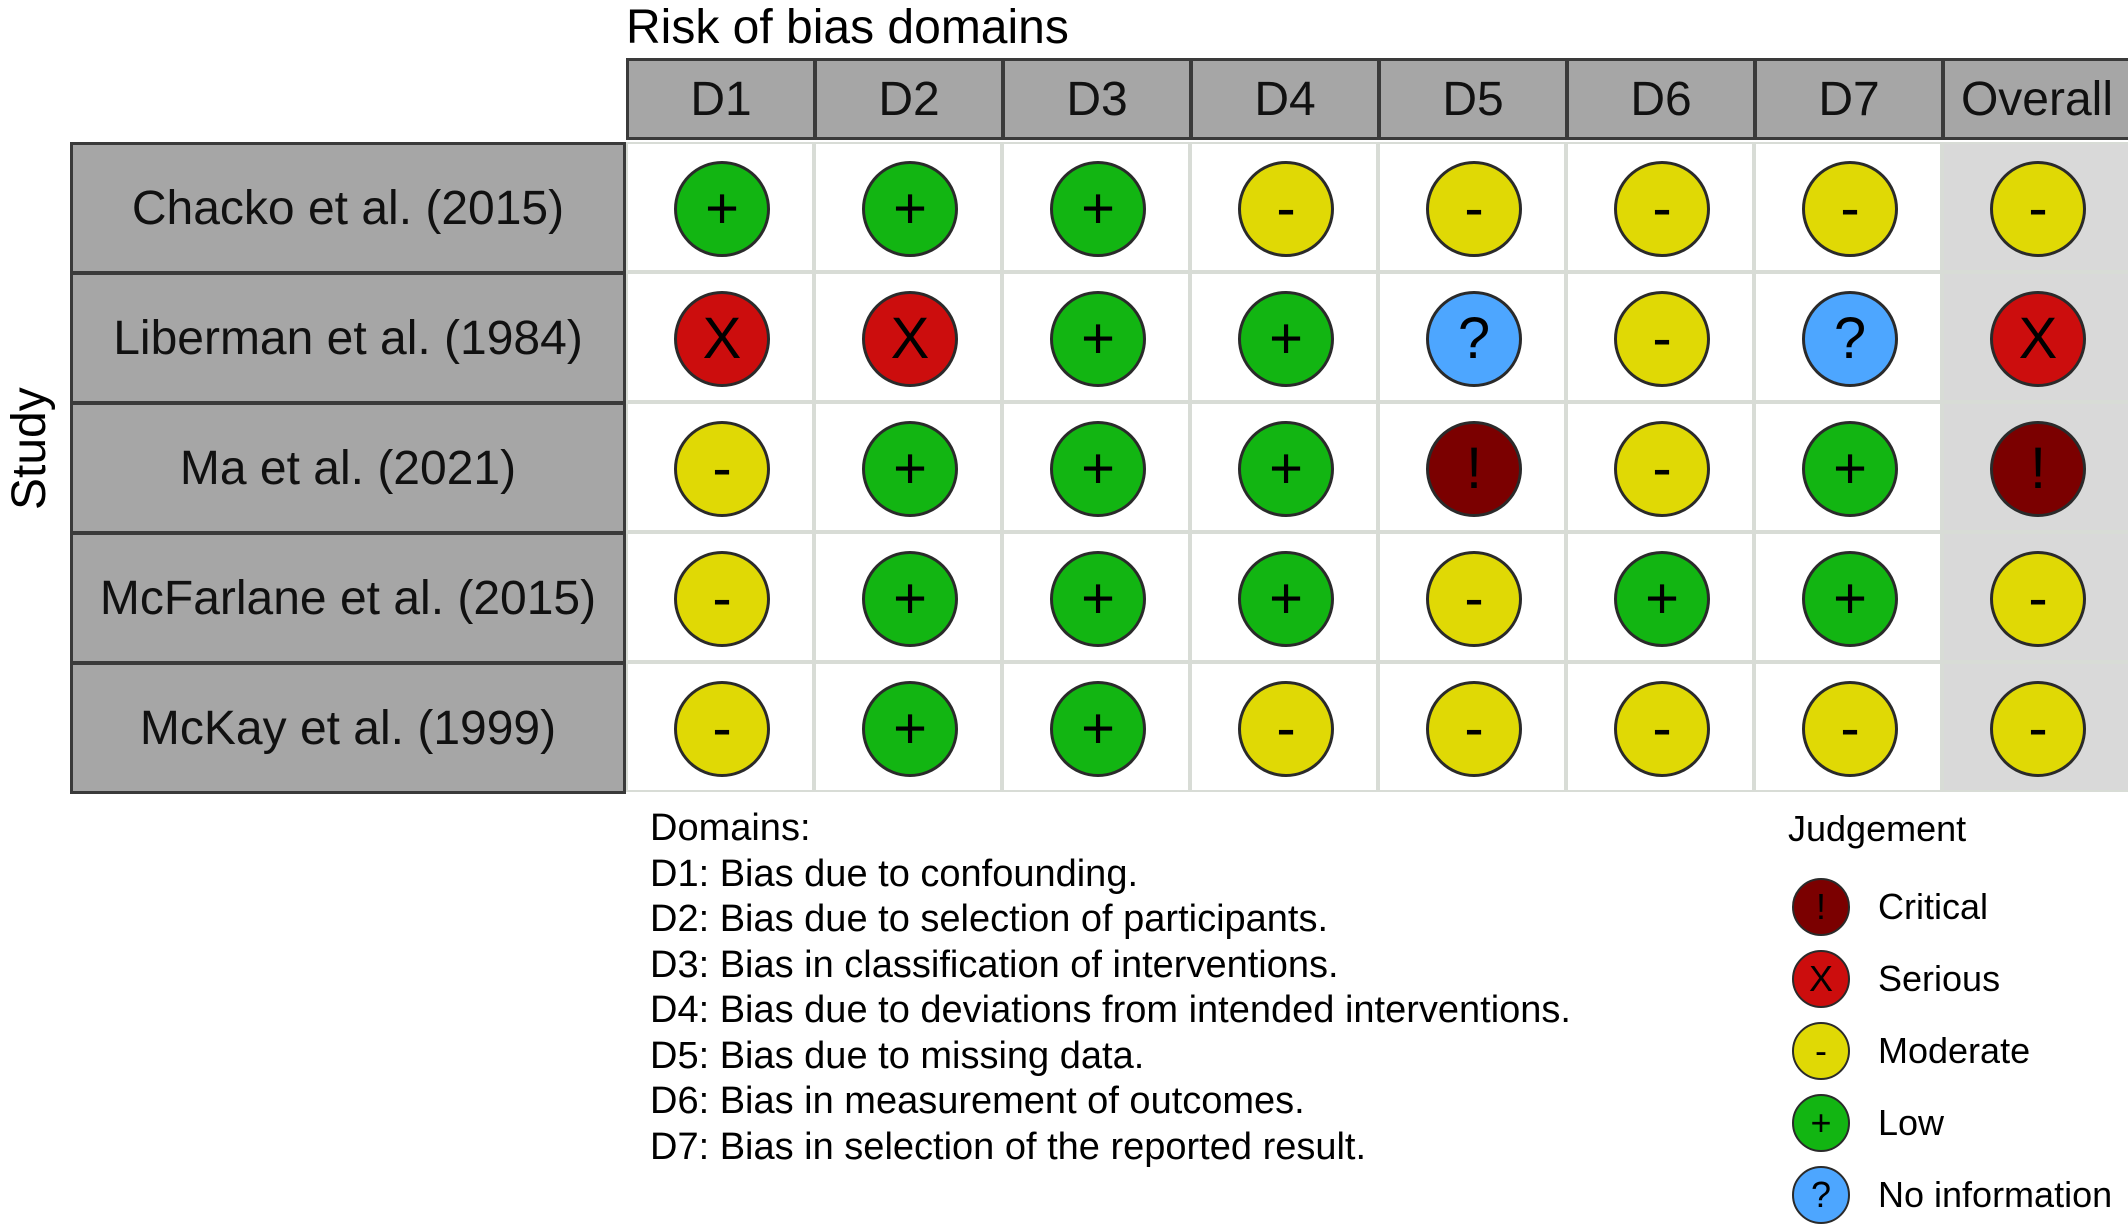  I want to click on legend-critical-icon: !, so click(1821, 907).